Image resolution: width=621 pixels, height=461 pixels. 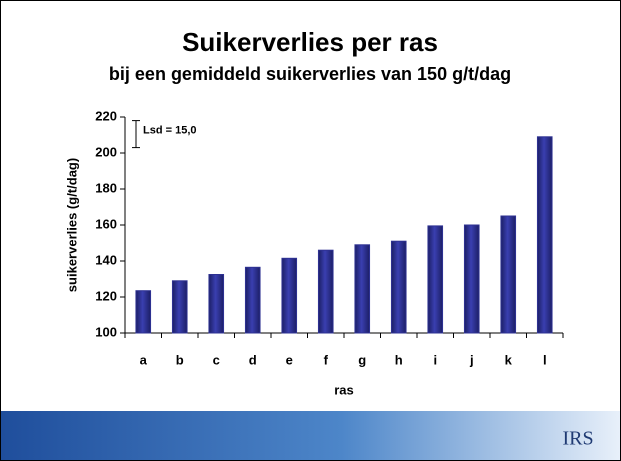 I want to click on y-tick-label: 220, so click(x=106, y=115).